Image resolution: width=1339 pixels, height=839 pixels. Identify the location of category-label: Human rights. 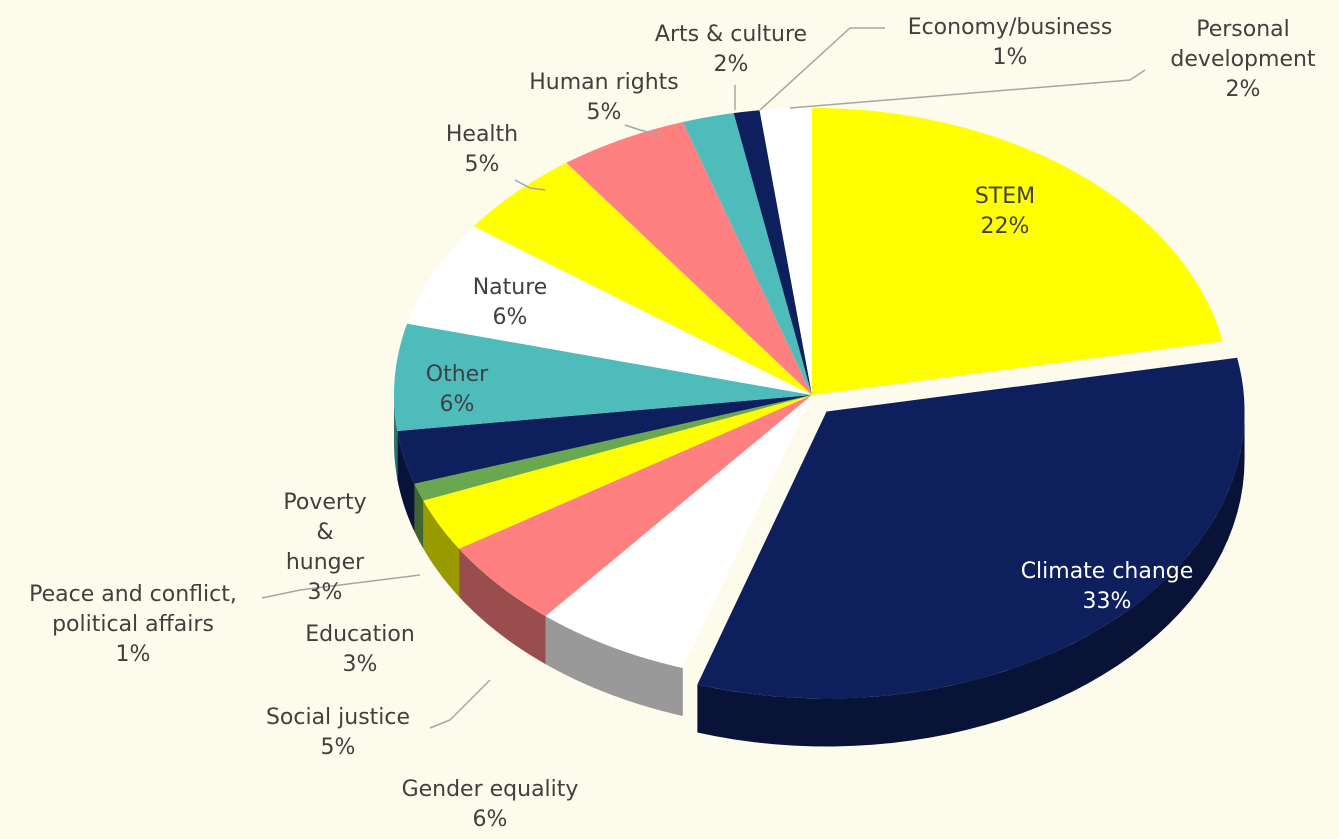
(604, 82).